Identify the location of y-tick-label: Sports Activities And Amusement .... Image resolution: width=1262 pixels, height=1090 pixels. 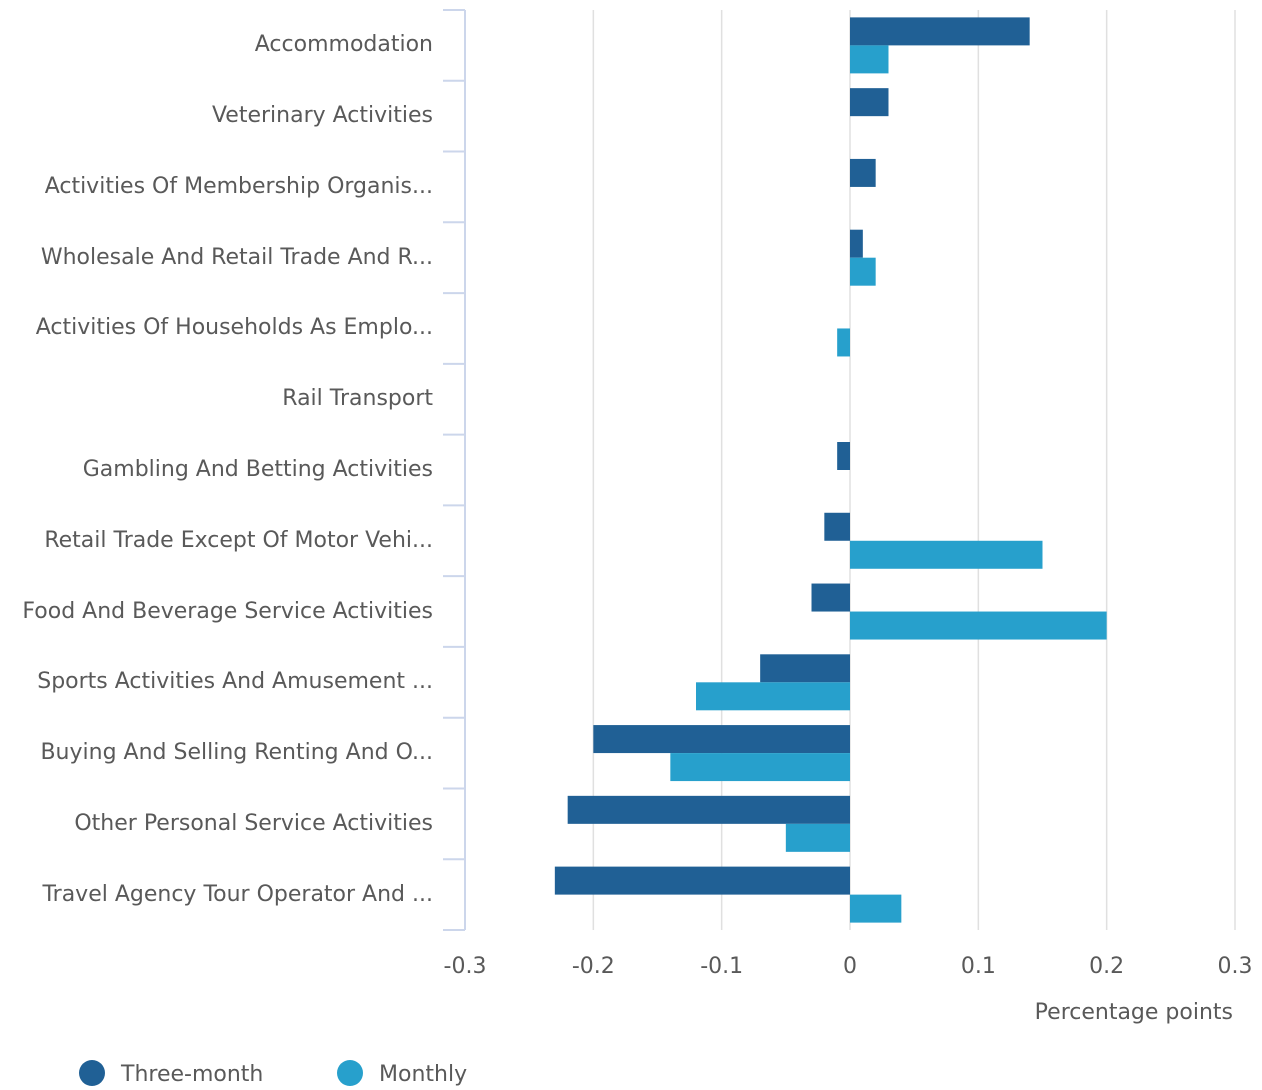
(235, 682).